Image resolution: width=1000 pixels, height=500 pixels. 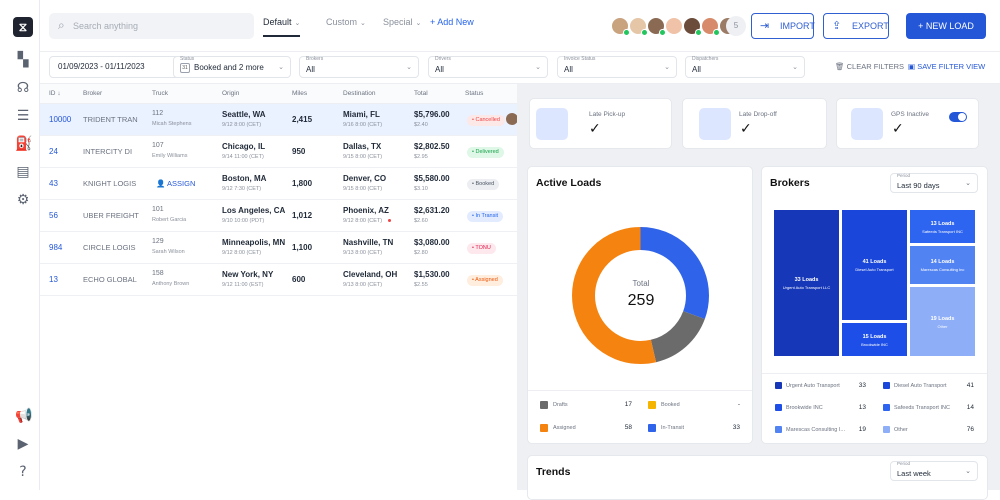 I want to click on load-id-link: 984, so click(x=56, y=247).